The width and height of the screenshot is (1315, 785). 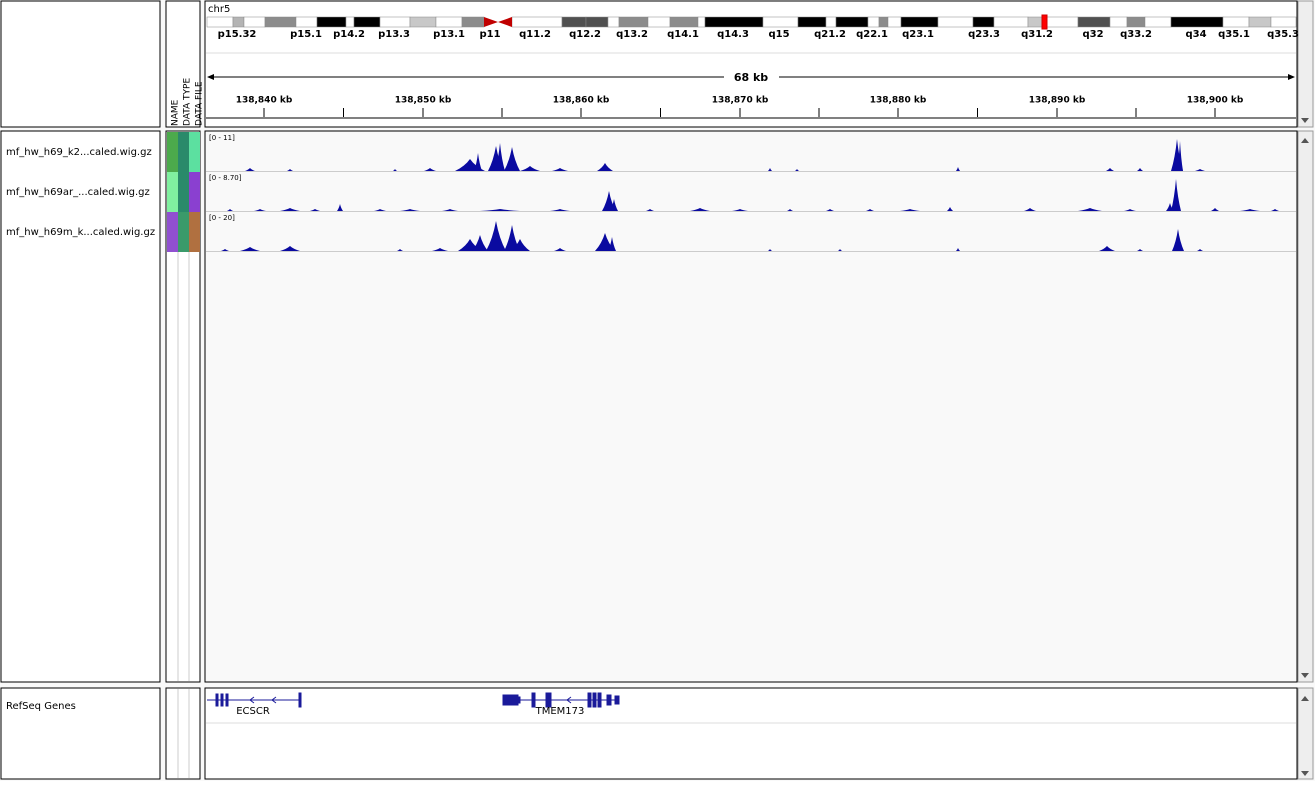 What do you see at coordinates (581, 101) in the screenshot?
I see `ruler-label: 138,860 kb` at bounding box center [581, 101].